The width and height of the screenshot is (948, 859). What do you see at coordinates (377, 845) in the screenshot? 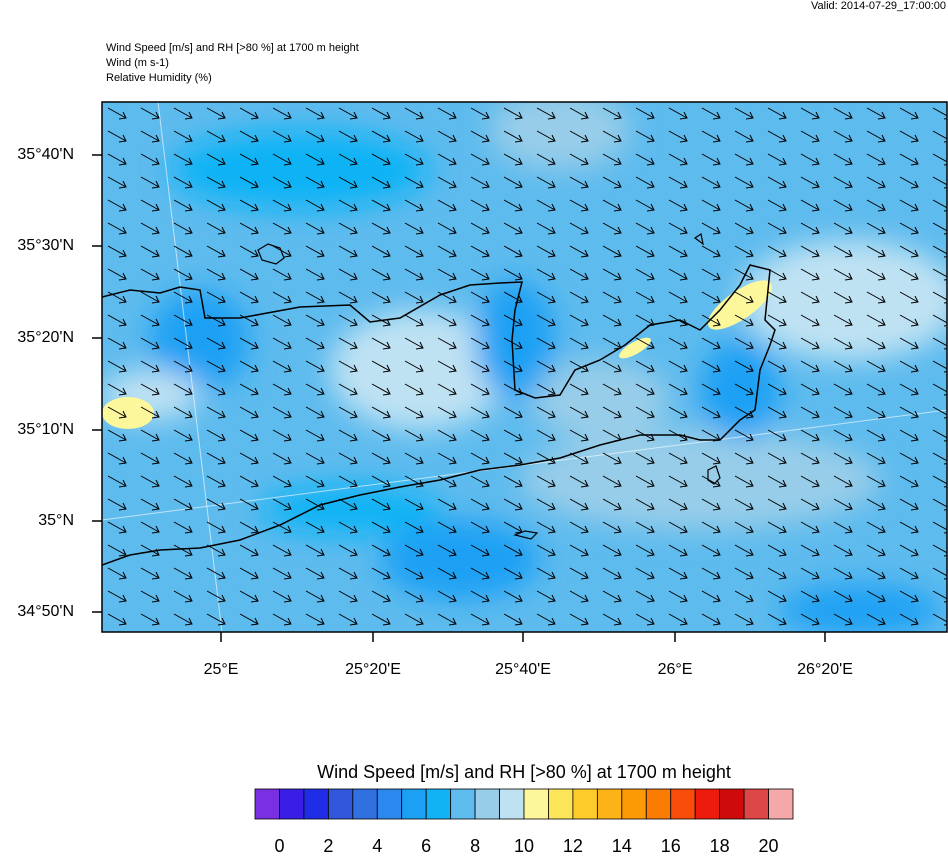
I see `colorbar-label: 4` at bounding box center [377, 845].